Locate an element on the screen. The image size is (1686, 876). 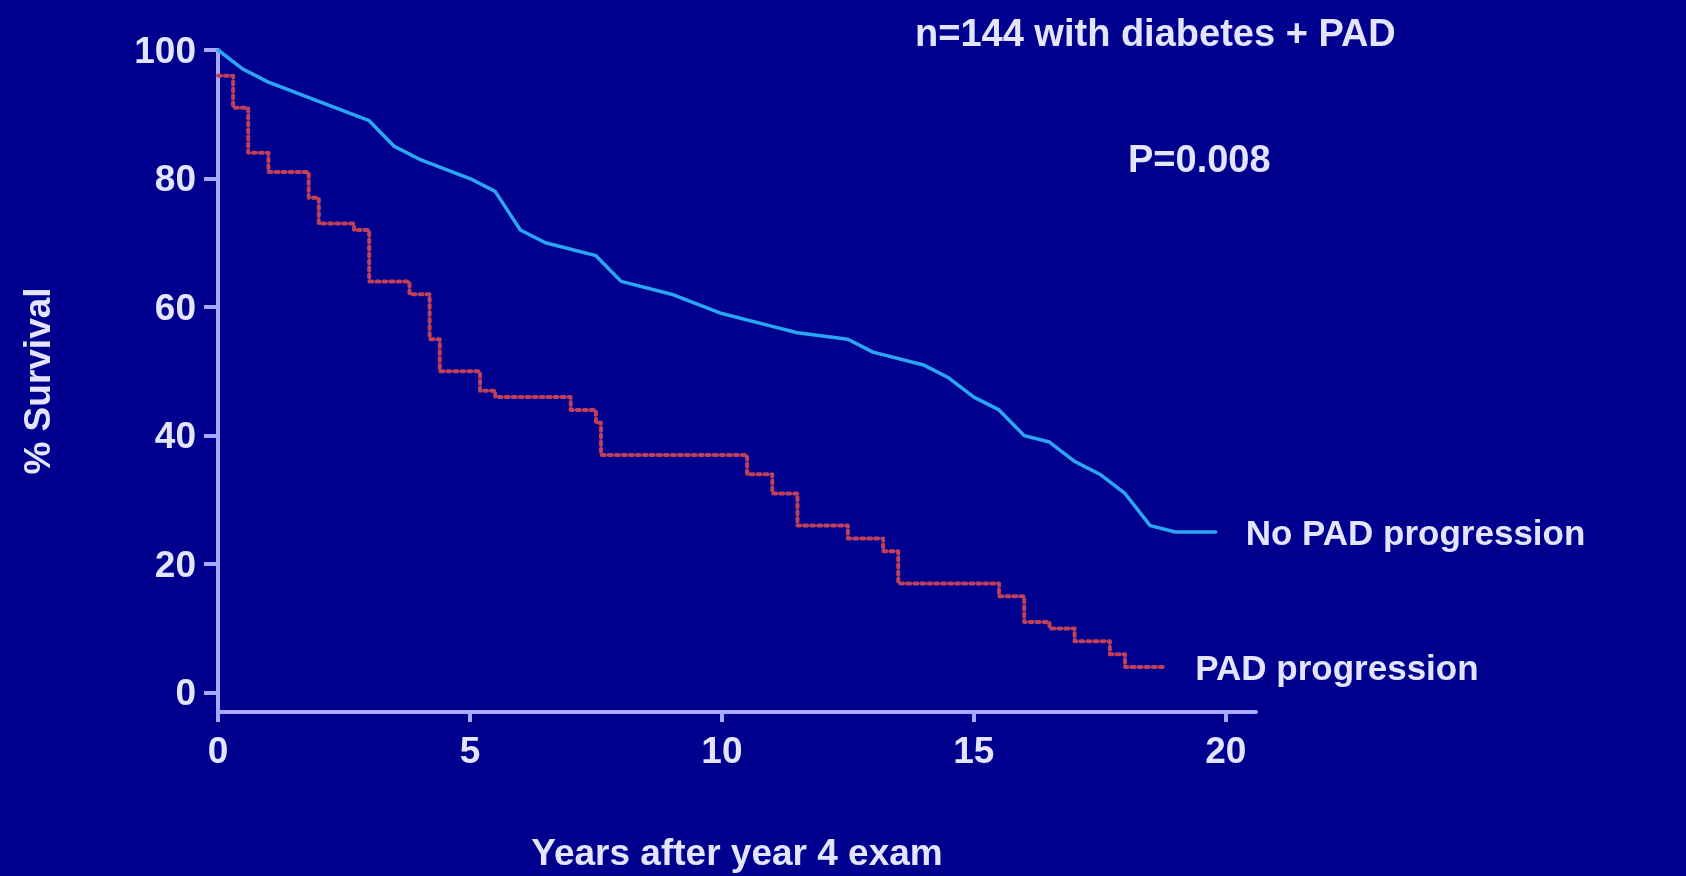
series-label: No PAD progression is located at coordinates (1415, 532).